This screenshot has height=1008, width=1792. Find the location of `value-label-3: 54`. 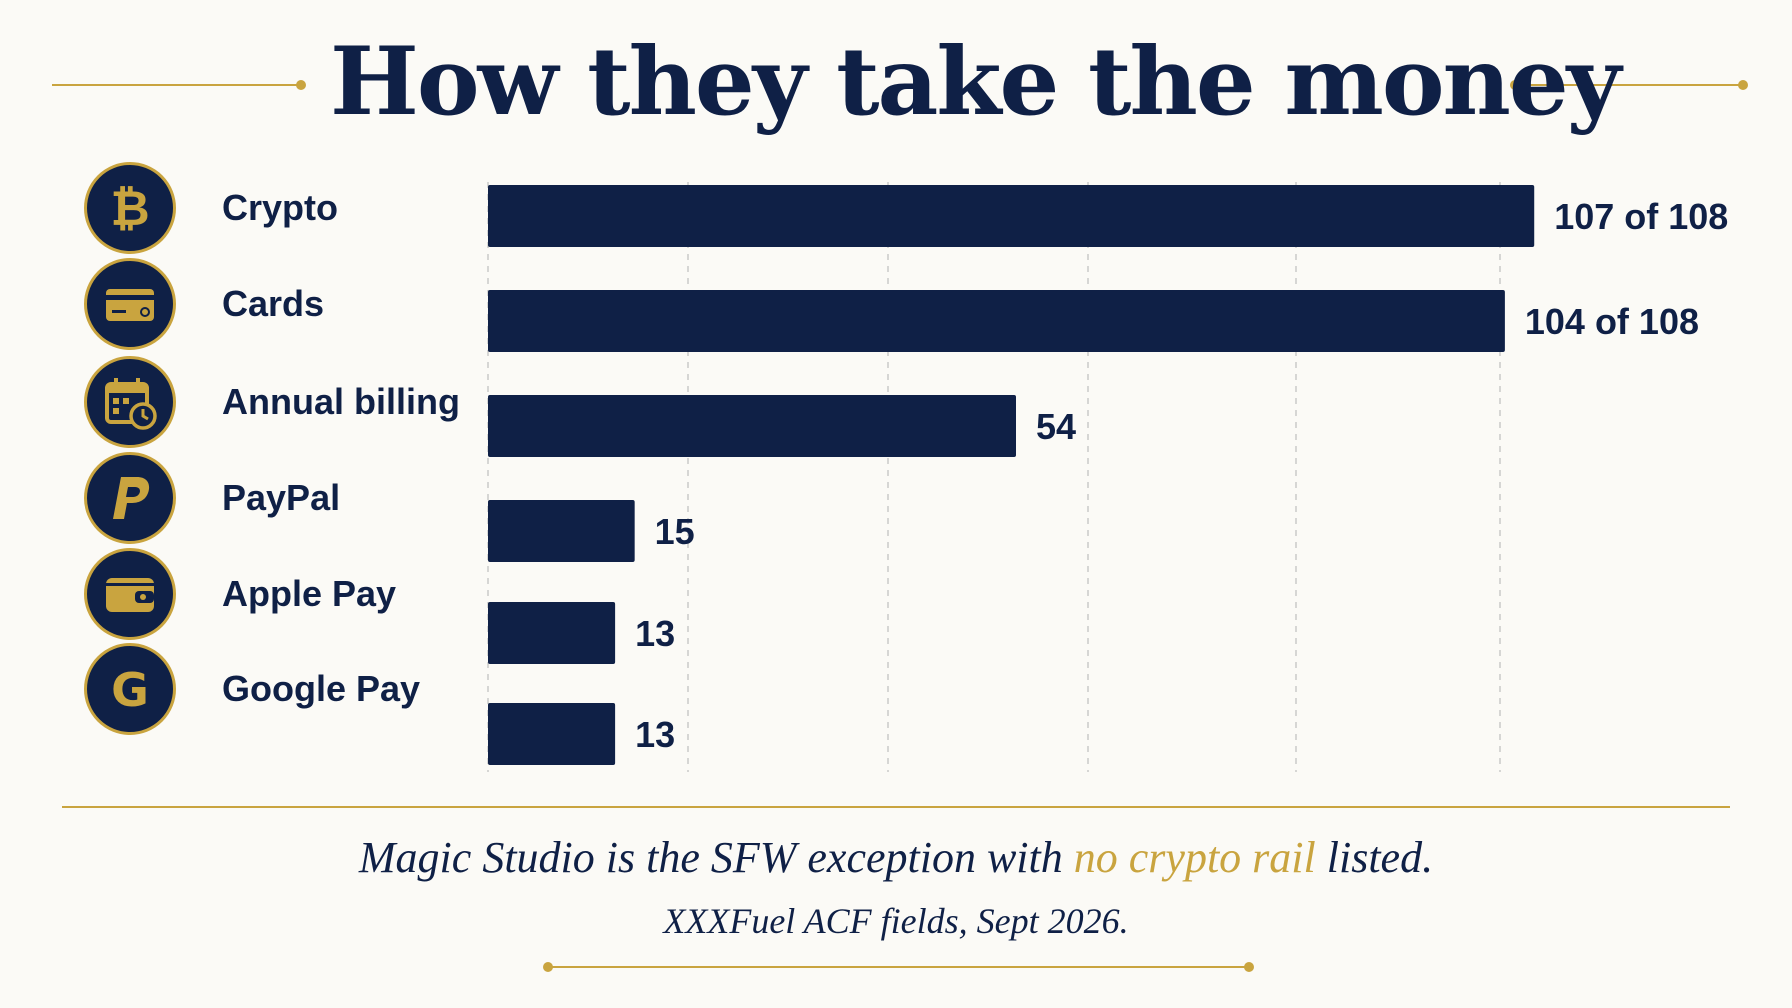

value-label-3: 54 is located at coordinates (1056, 426).